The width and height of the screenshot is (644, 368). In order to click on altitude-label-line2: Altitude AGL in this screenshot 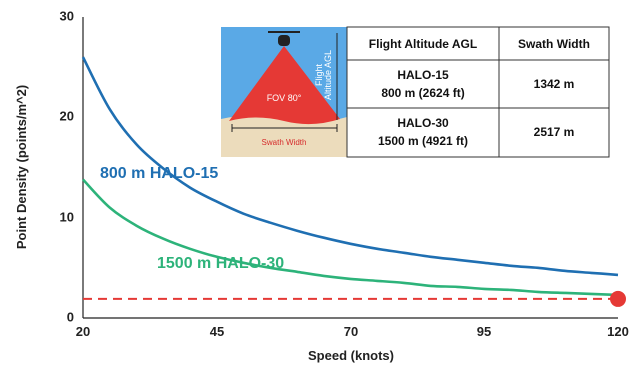, I will do `click(328, 75)`.